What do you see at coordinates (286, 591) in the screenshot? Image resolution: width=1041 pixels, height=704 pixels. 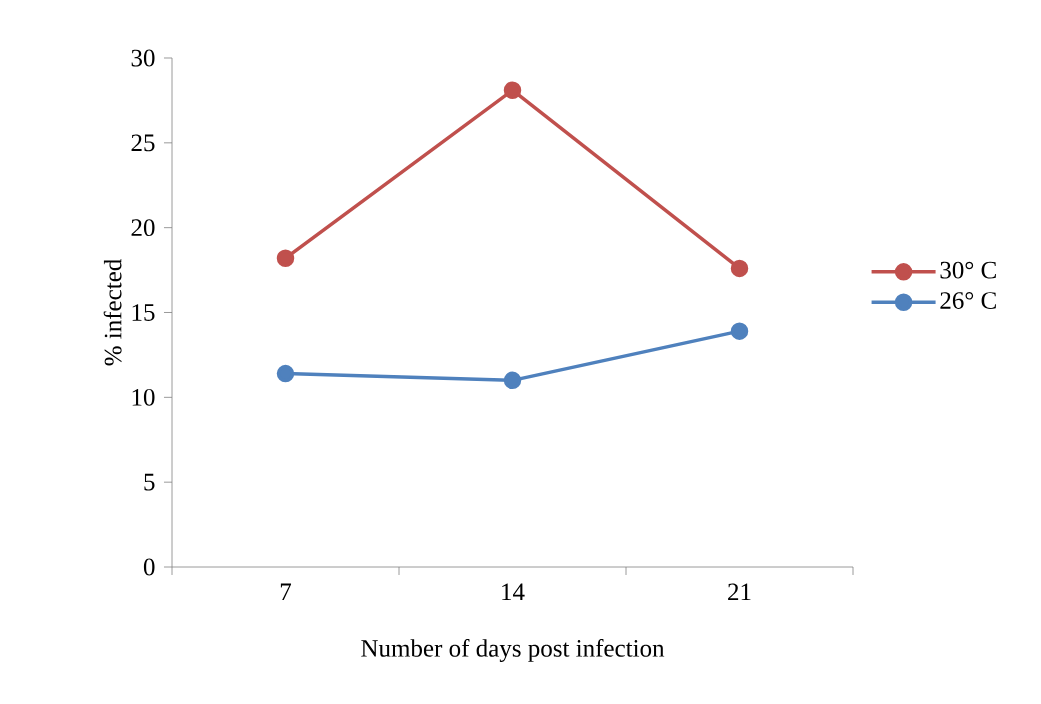 I see `x-tick-label: 7` at bounding box center [286, 591].